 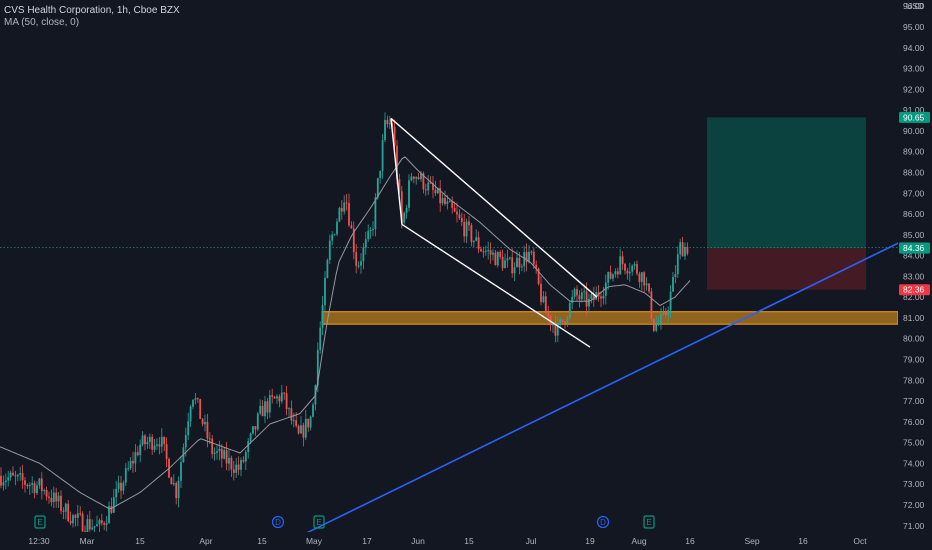 I want to click on time-axis-tick: 15, so click(x=469, y=541).